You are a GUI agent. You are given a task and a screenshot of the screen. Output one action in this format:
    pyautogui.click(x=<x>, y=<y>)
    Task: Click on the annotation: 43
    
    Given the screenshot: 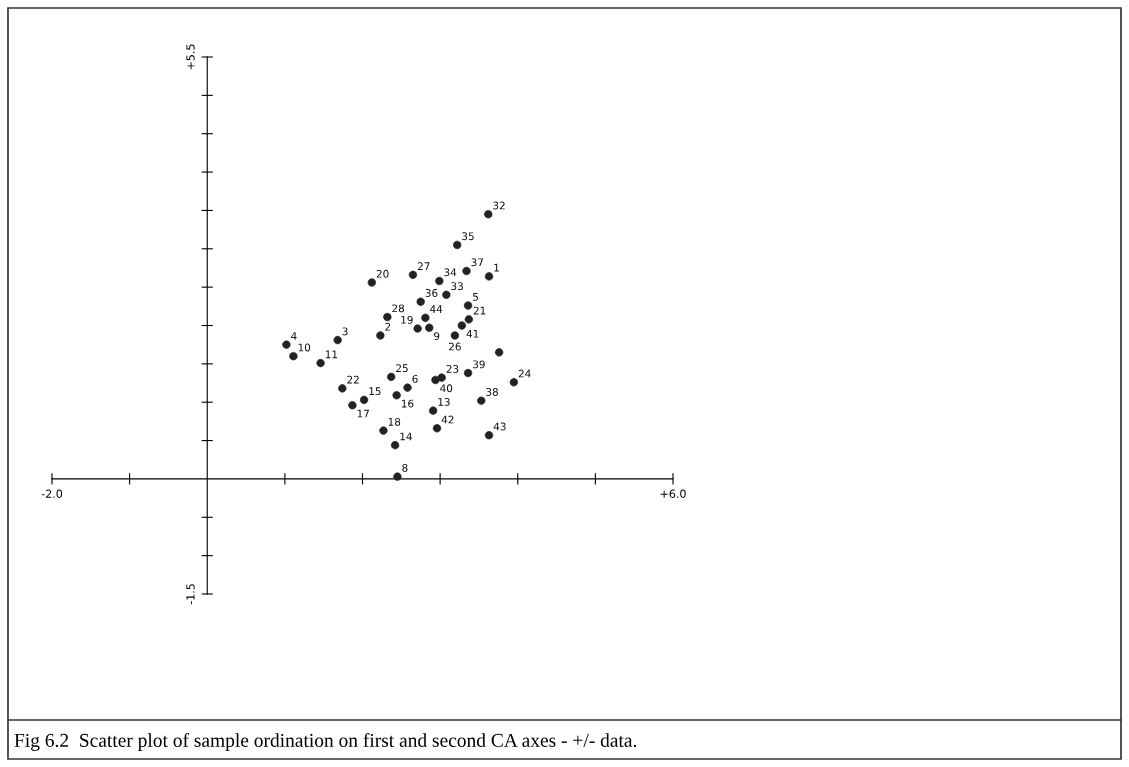 What is the action you would take?
    pyautogui.click(x=499, y=426)
    